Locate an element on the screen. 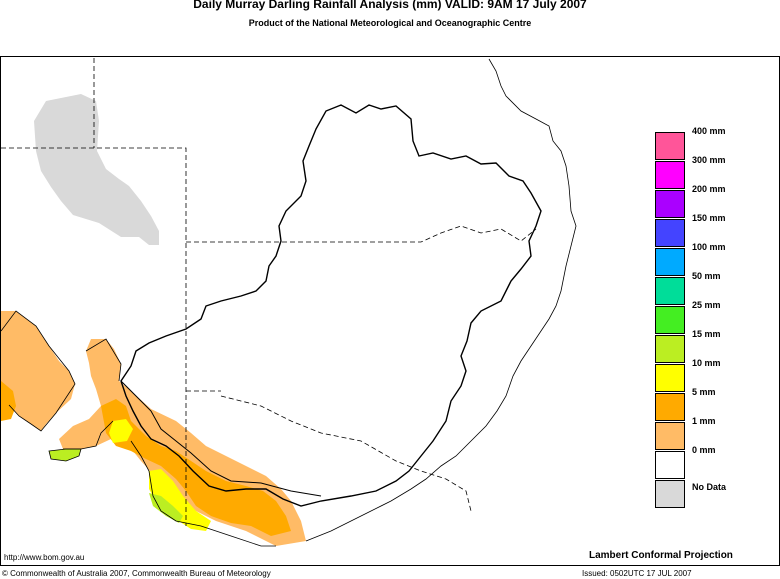 The height and width of the screenshot is (579, 780). legend-label: 300 mm is located at coordinates (709, 160).